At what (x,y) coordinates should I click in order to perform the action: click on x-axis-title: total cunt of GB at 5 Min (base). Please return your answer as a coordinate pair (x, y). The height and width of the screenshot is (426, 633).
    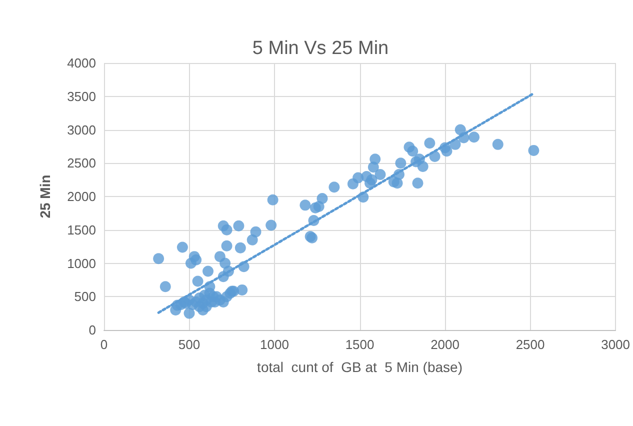
    Looking at the image, I should click on (359, 367).